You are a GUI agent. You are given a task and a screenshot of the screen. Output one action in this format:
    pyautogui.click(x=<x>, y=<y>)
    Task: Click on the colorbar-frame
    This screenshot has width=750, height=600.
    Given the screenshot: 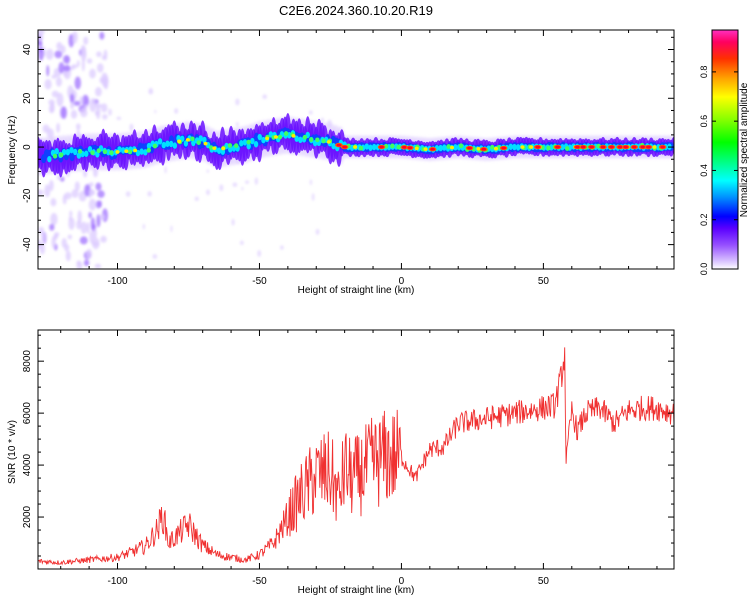 What is the action you would take?
    pyautogui.click(x=725, y=149)
    